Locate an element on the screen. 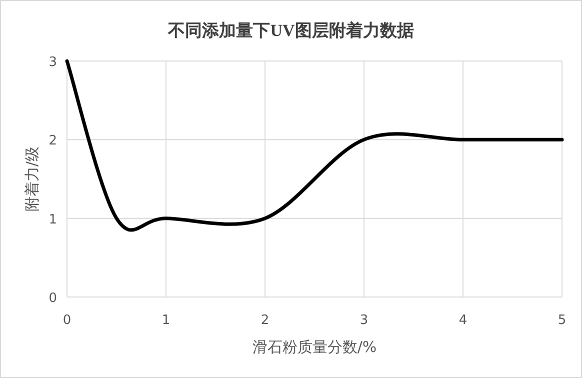 This screenshot has width=582, height=378. x-tick-label: 0 is located at coordinates (67, 320).